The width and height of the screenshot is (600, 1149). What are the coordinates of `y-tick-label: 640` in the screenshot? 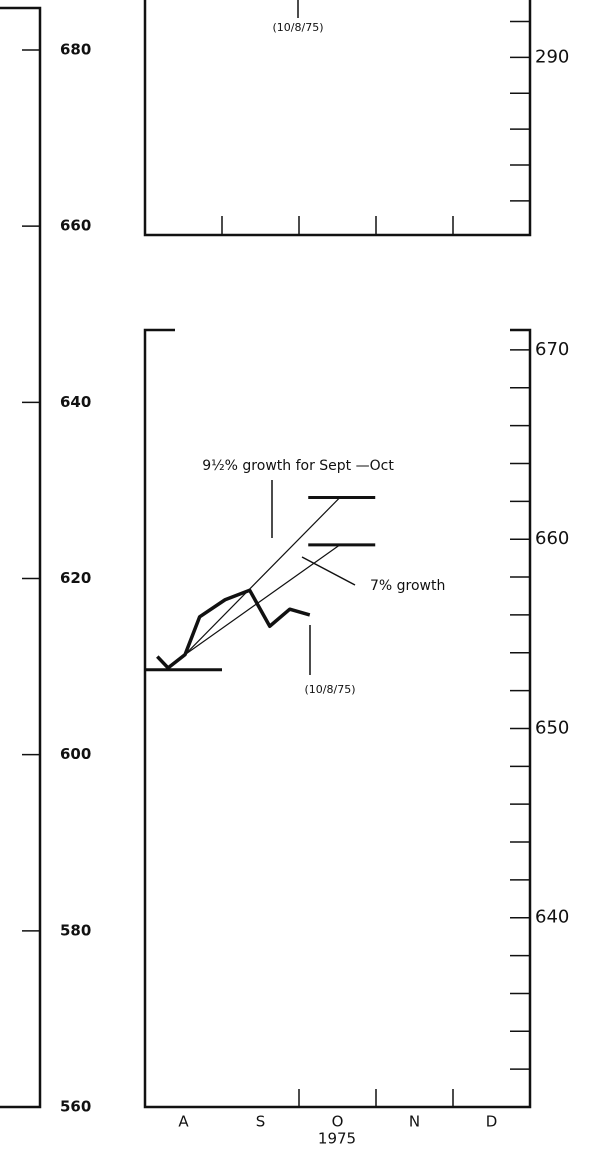 It's located at (75, 402).